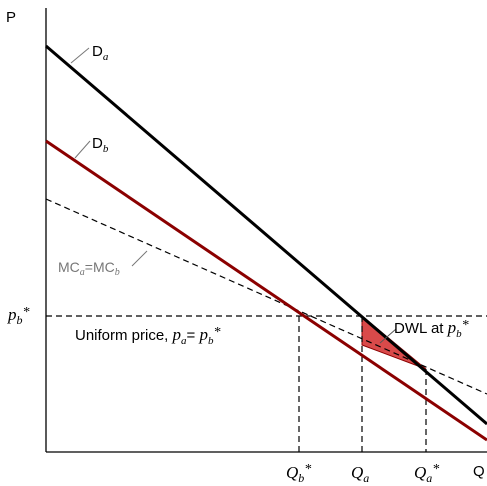  I want to click on marginal-cost-leader, so click(139, 258).